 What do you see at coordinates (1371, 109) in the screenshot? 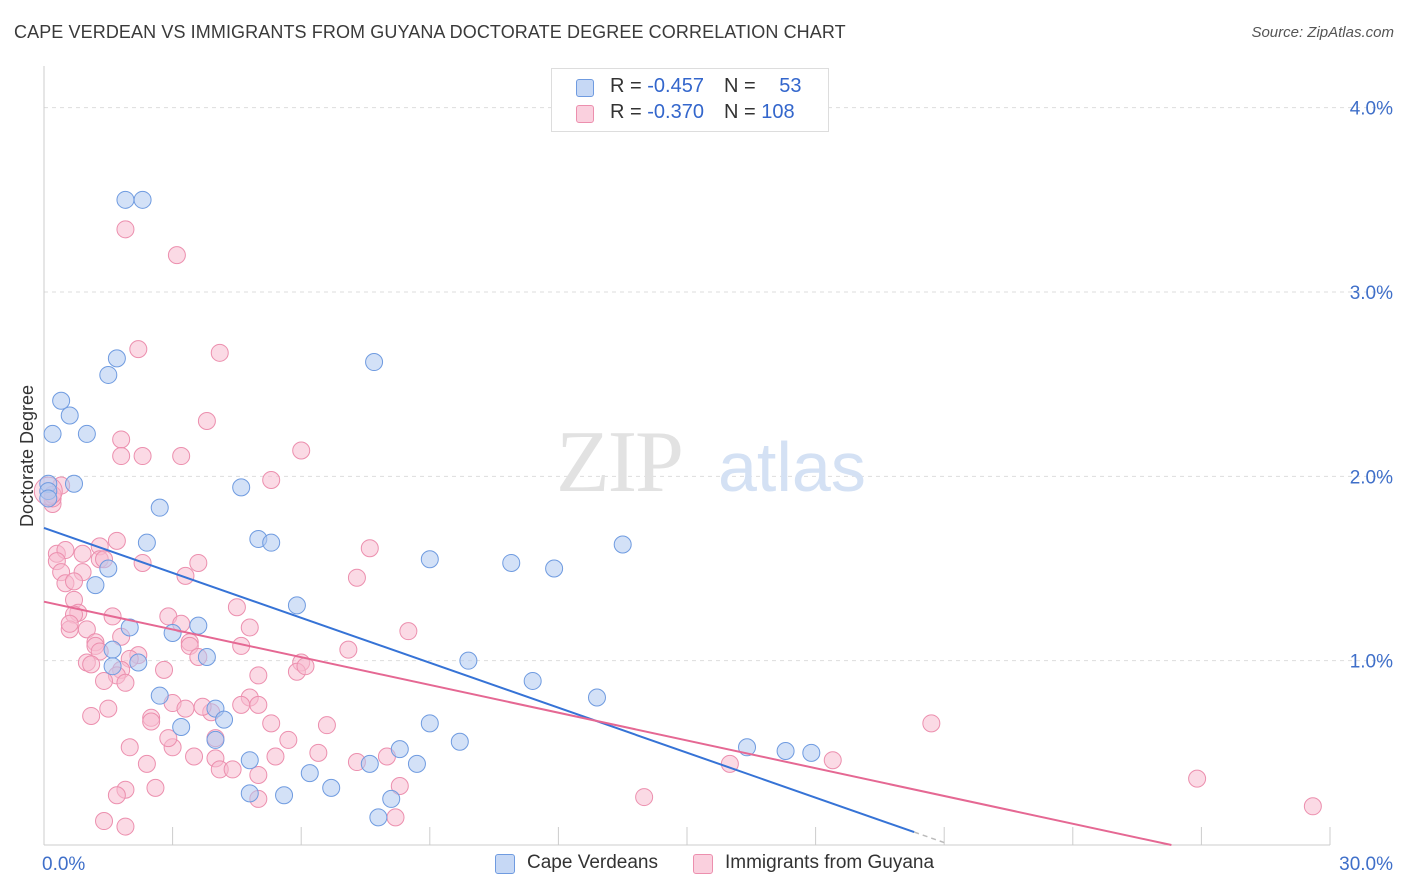
I see `y-tick-label: 4.0%` at bounding box center [1371, 109].